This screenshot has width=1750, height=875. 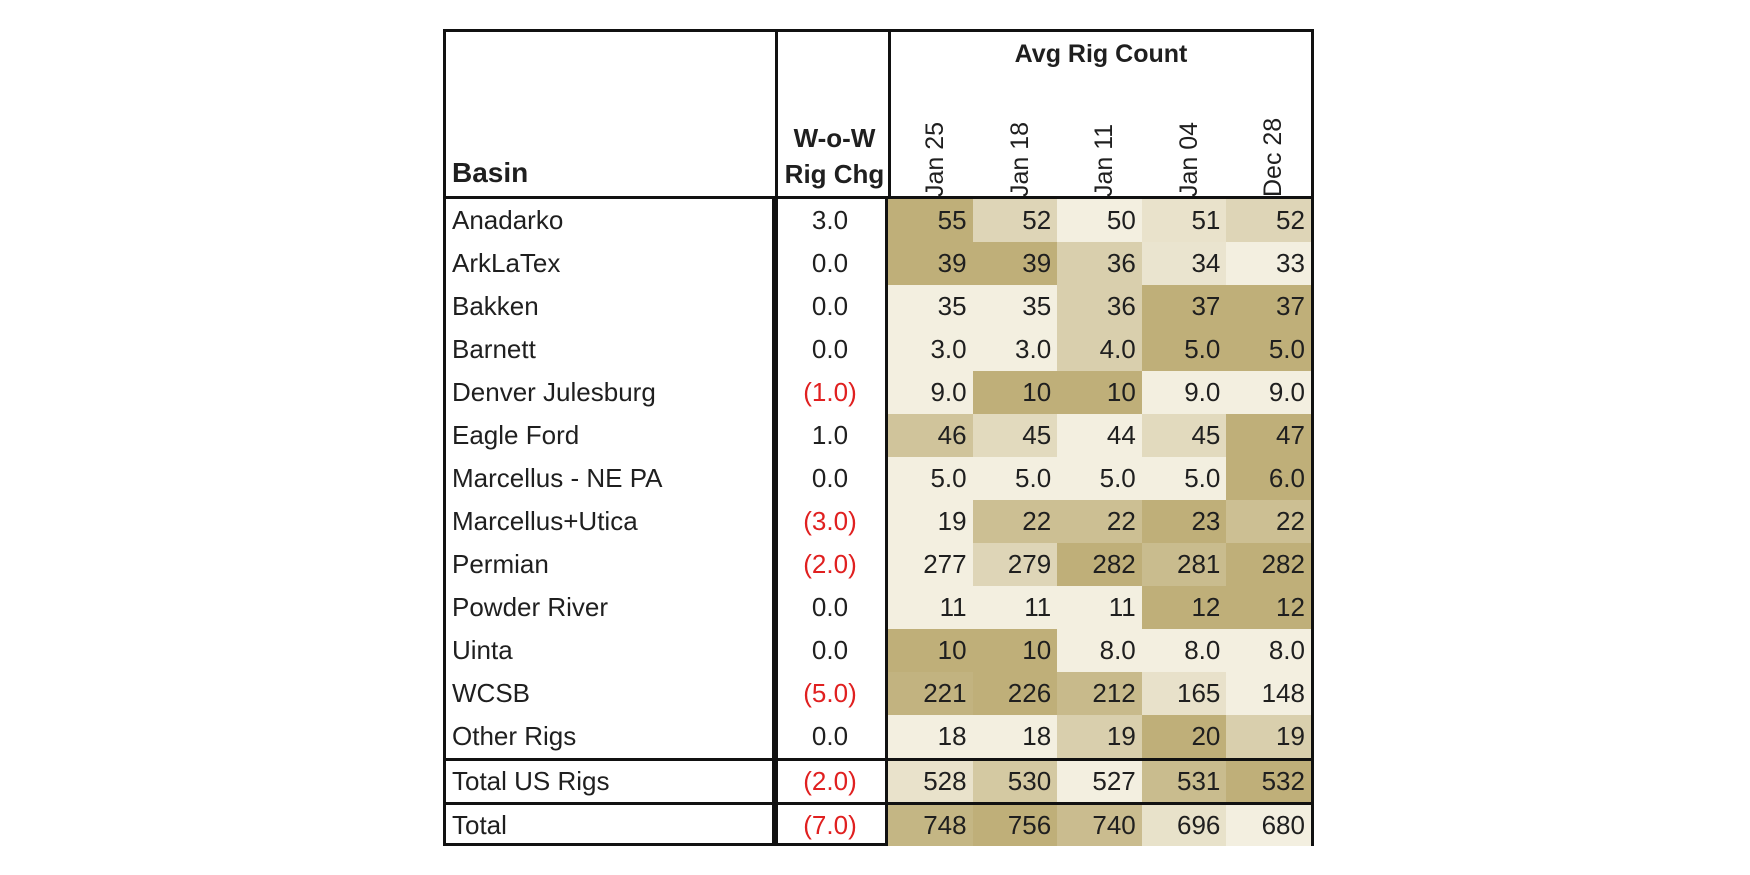 What do you see at coordinates (1268, 781) in the screenshot?
I see `rig-count-cell: 532` at bounding box center [1268, 781].